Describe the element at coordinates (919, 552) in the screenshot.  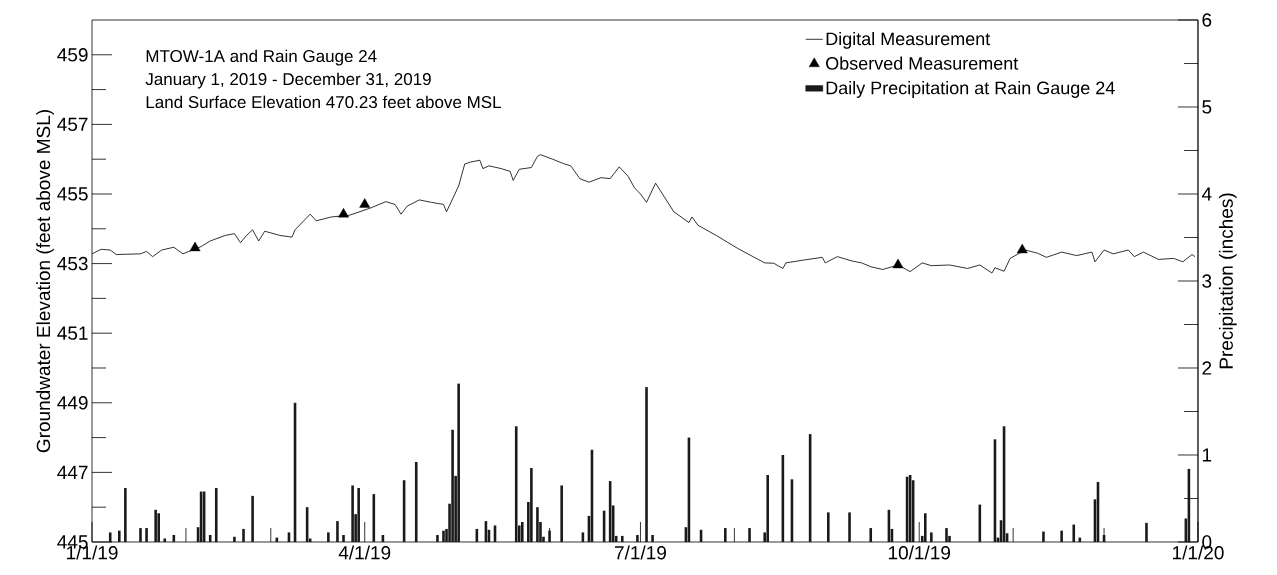
I see `x-tick-label: 10/1/19` at that location.